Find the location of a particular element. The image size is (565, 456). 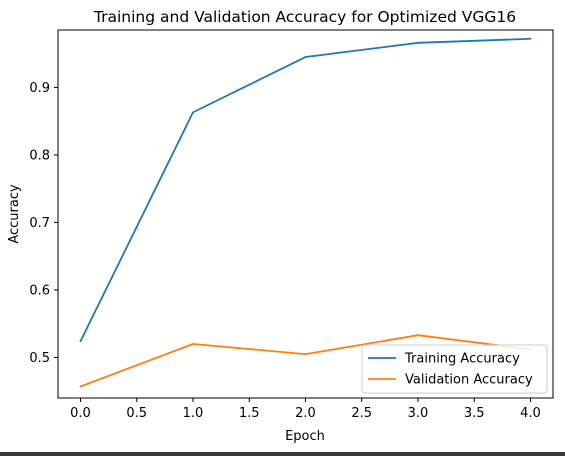

legend-label-1: Validation Accuracy is located at coordinates (469, 380).